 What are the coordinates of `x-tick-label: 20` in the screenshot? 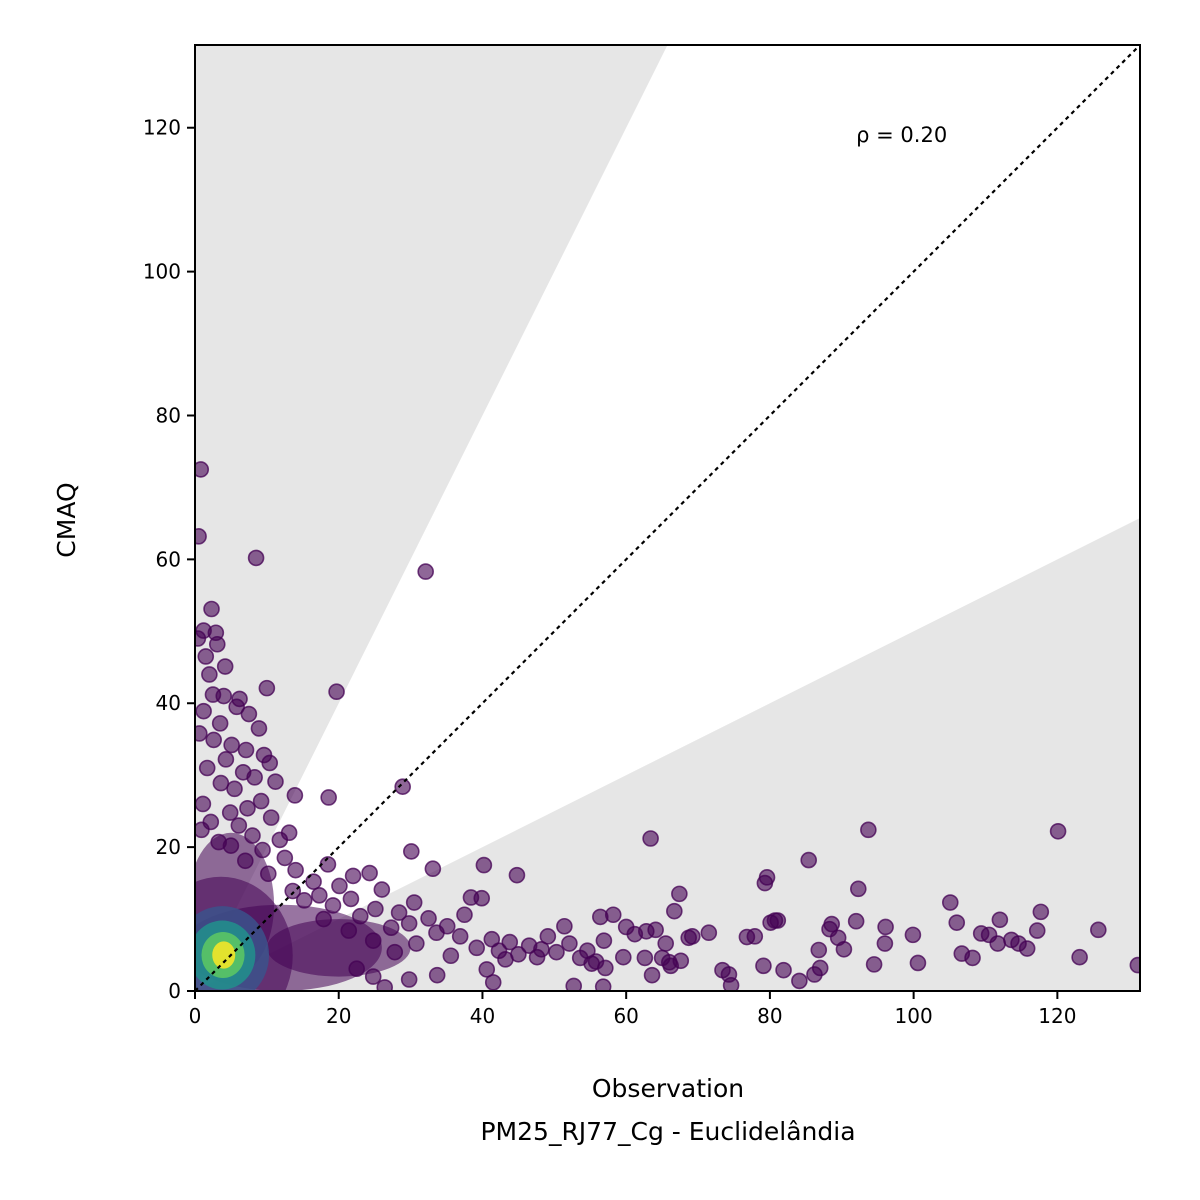 It's located at (338, 1016).